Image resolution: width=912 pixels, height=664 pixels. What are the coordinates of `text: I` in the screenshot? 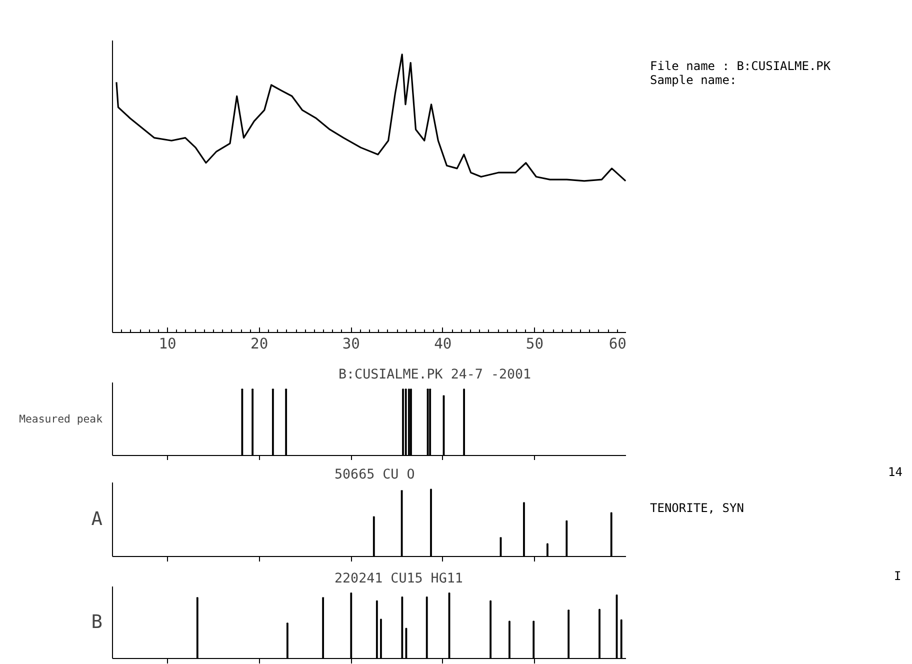 It's located at (898, 576).